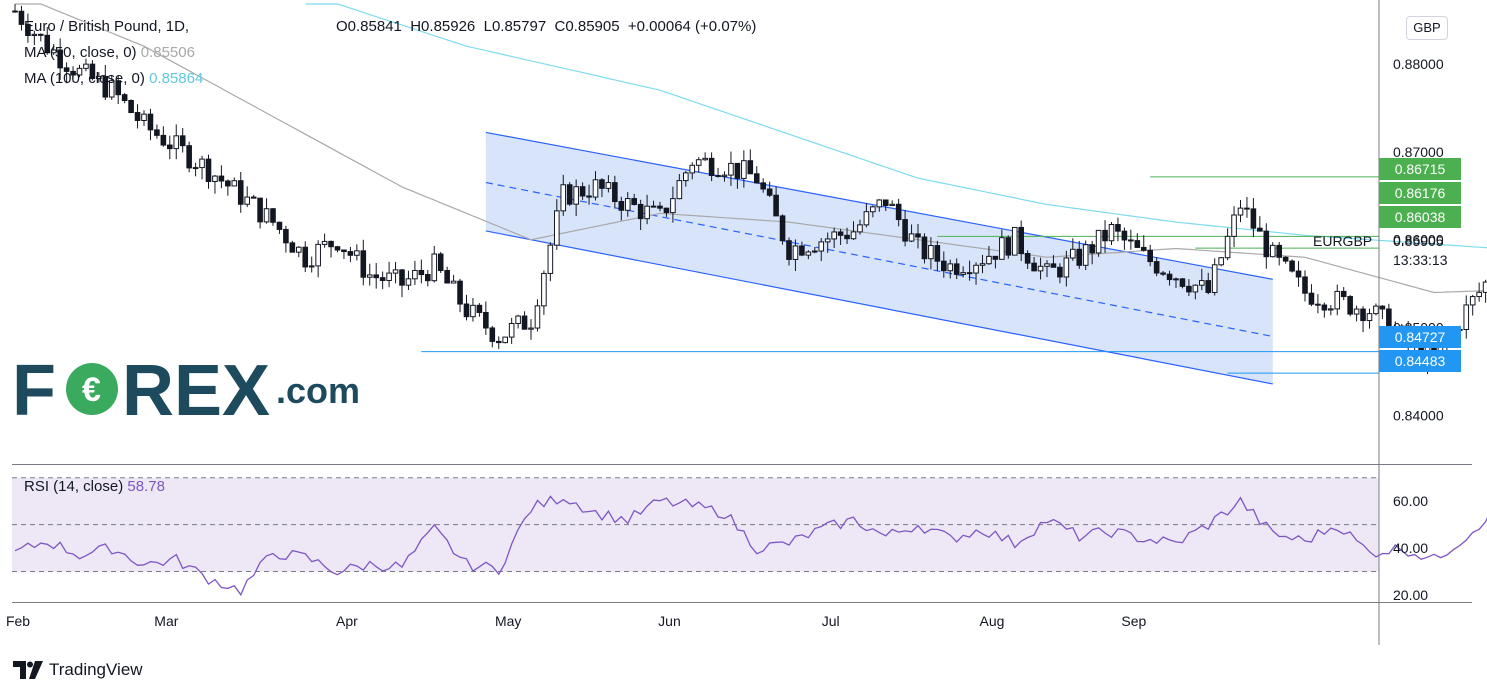 The image size is (1487, 697). What do you see at coordinates (1343, 241) in the screenshot?
I see `ticker-label: EURGBP` at bounding box center [1343, 241].